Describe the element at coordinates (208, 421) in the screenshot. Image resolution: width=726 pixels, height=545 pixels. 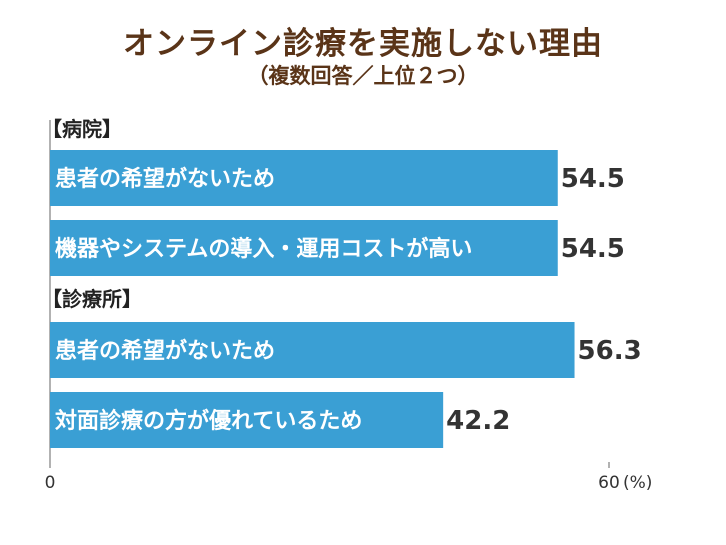
I see `bar-label: 対面診療の方が優れているため` at that location.